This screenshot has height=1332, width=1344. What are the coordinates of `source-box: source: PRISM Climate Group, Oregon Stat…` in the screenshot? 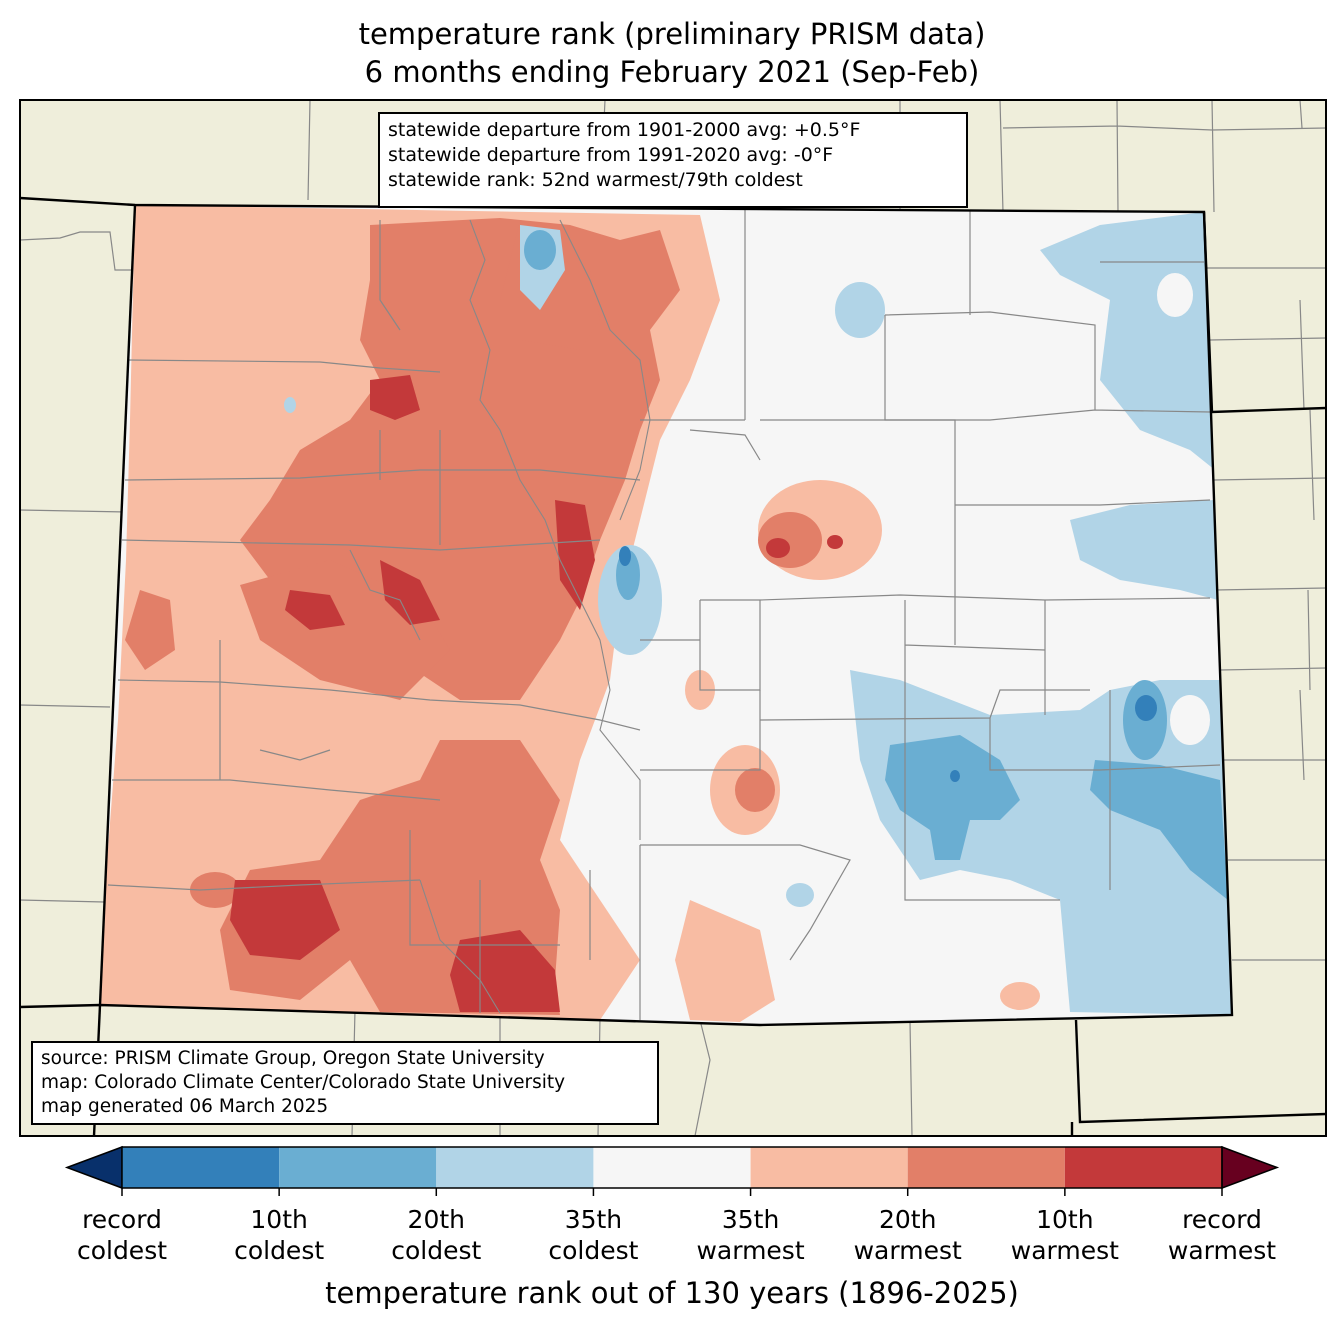 It's located at (345, 1083).